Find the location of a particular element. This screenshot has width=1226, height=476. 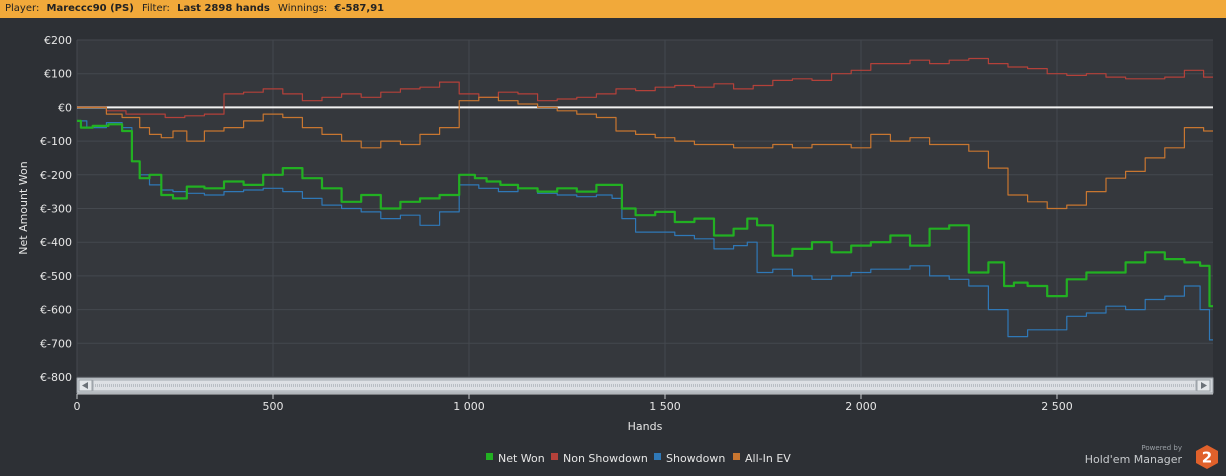

y-tick-label: €-100 is located at coordinates (56, 141).